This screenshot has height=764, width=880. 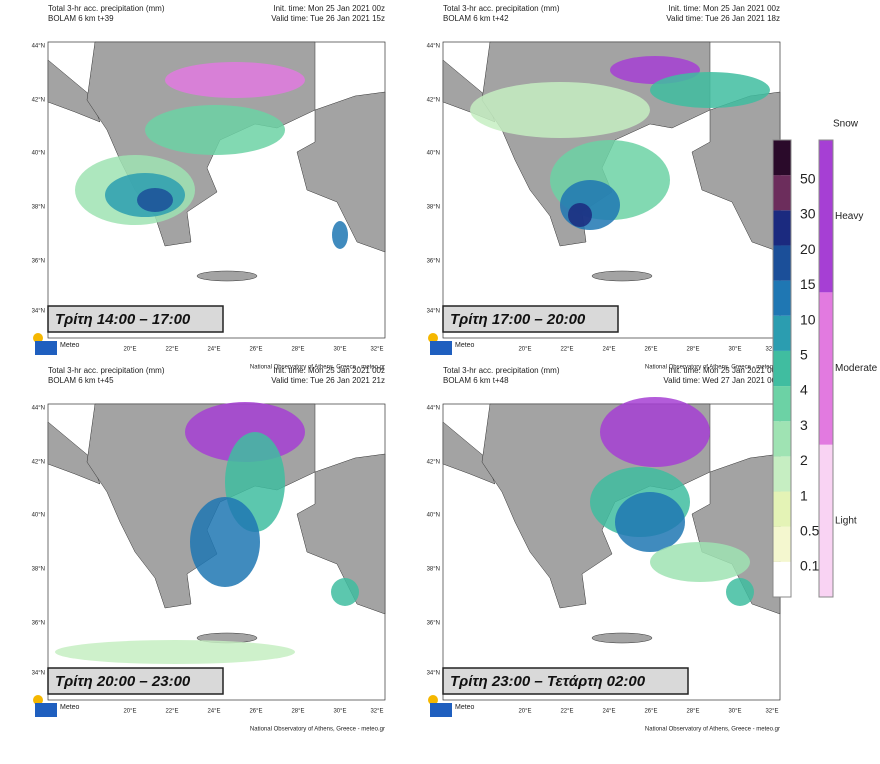 What do you see at coordinates (476, 380) in the screenshot?
I see `model-label: BOLAM 6 km t+48` at bounding box center [476, 380].